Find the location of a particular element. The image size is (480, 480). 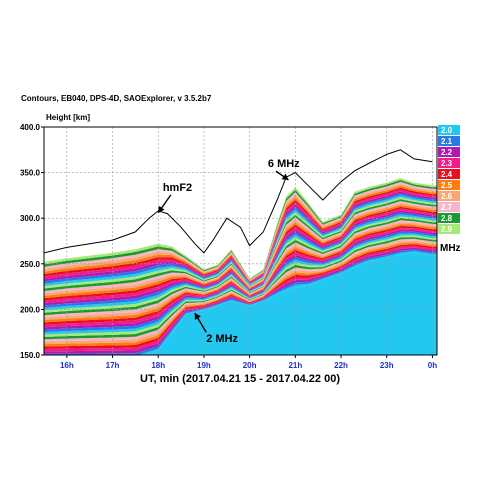

x-tick-label: 21h is located at coordinates (295, 365).